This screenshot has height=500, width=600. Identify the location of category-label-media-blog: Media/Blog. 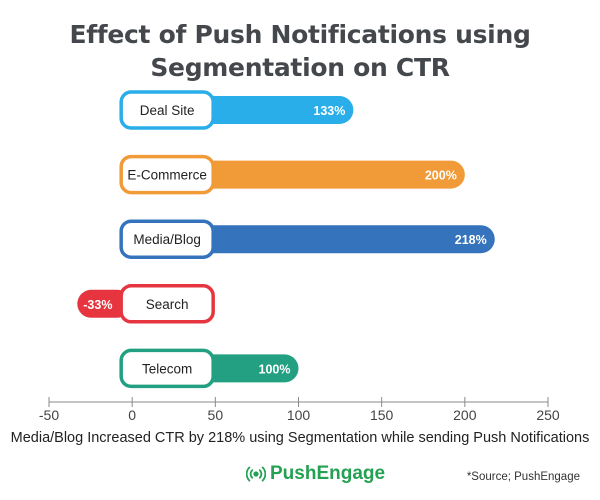
(167, 239).